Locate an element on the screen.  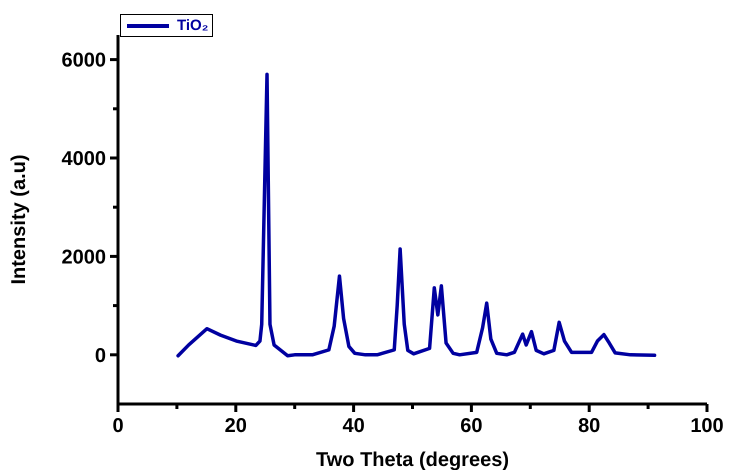
x-tick-label: 80 is located at coordinates (589, 426).